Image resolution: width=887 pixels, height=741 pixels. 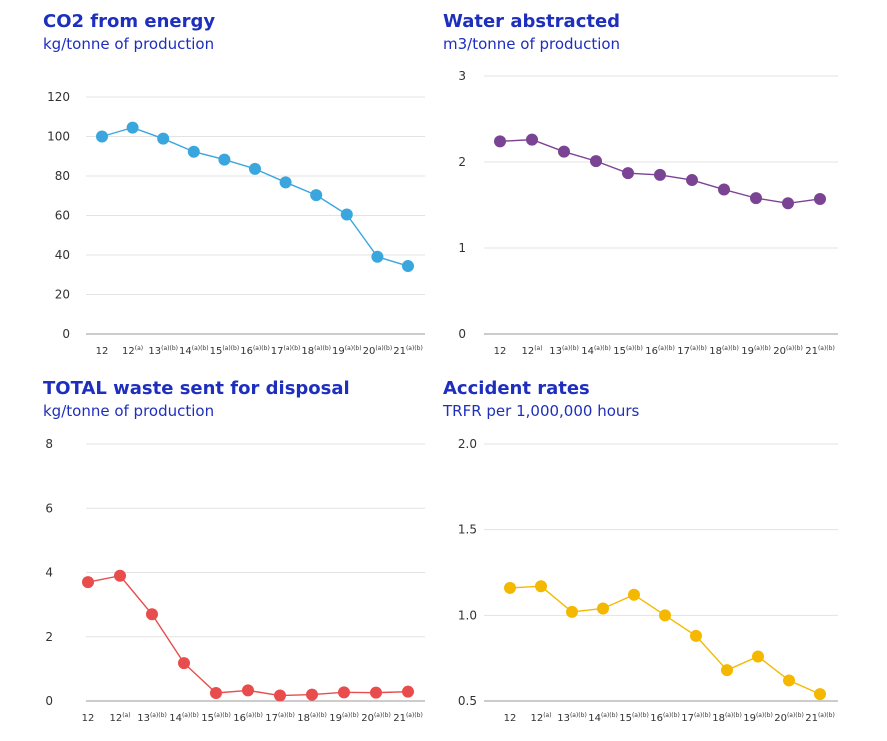 What do you see at coordinates (58, 97) in the screenshot?
I see `y-tick-label: 120` at bounding box center [58, 97].